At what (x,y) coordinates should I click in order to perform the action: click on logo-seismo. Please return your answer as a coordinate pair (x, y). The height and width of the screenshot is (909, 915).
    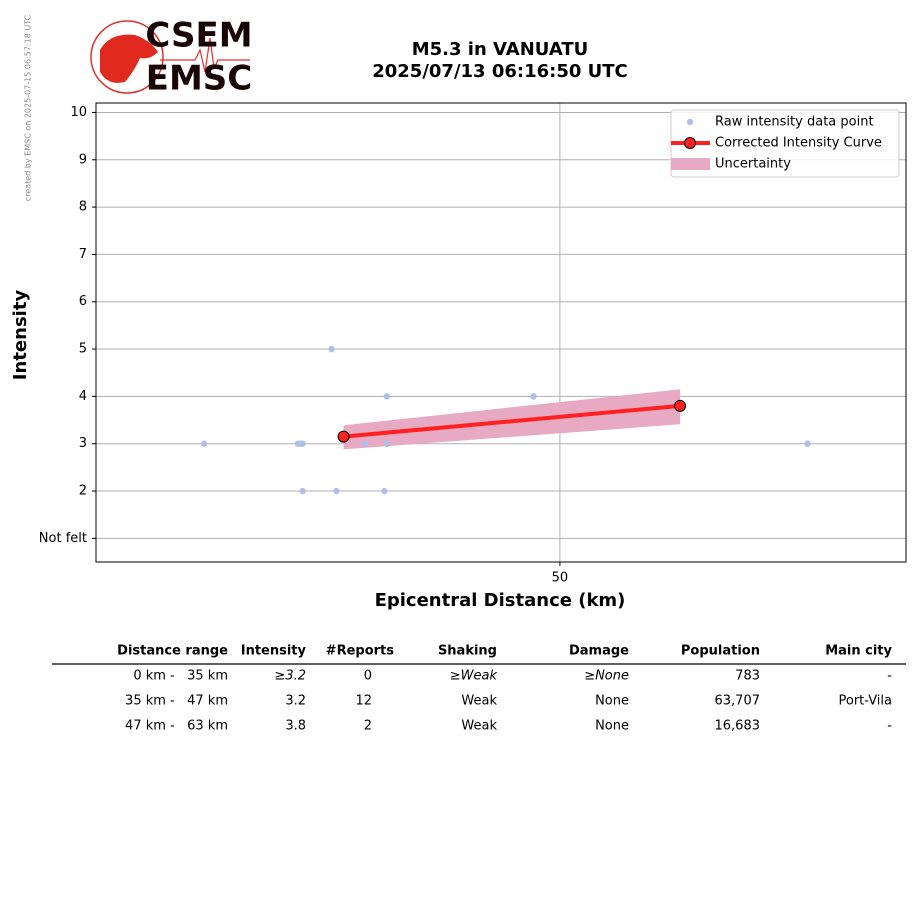
    Looking at the image, I should click on (205, 55).